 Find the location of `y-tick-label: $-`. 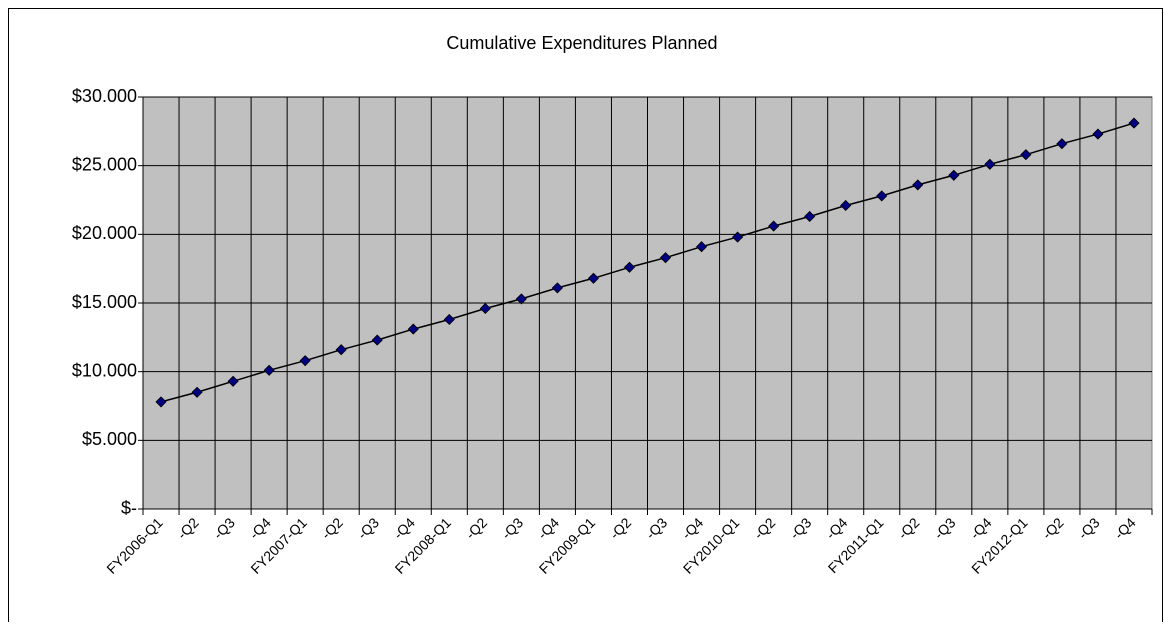

y-tick-label: $- is located at coordinates (129, 508).